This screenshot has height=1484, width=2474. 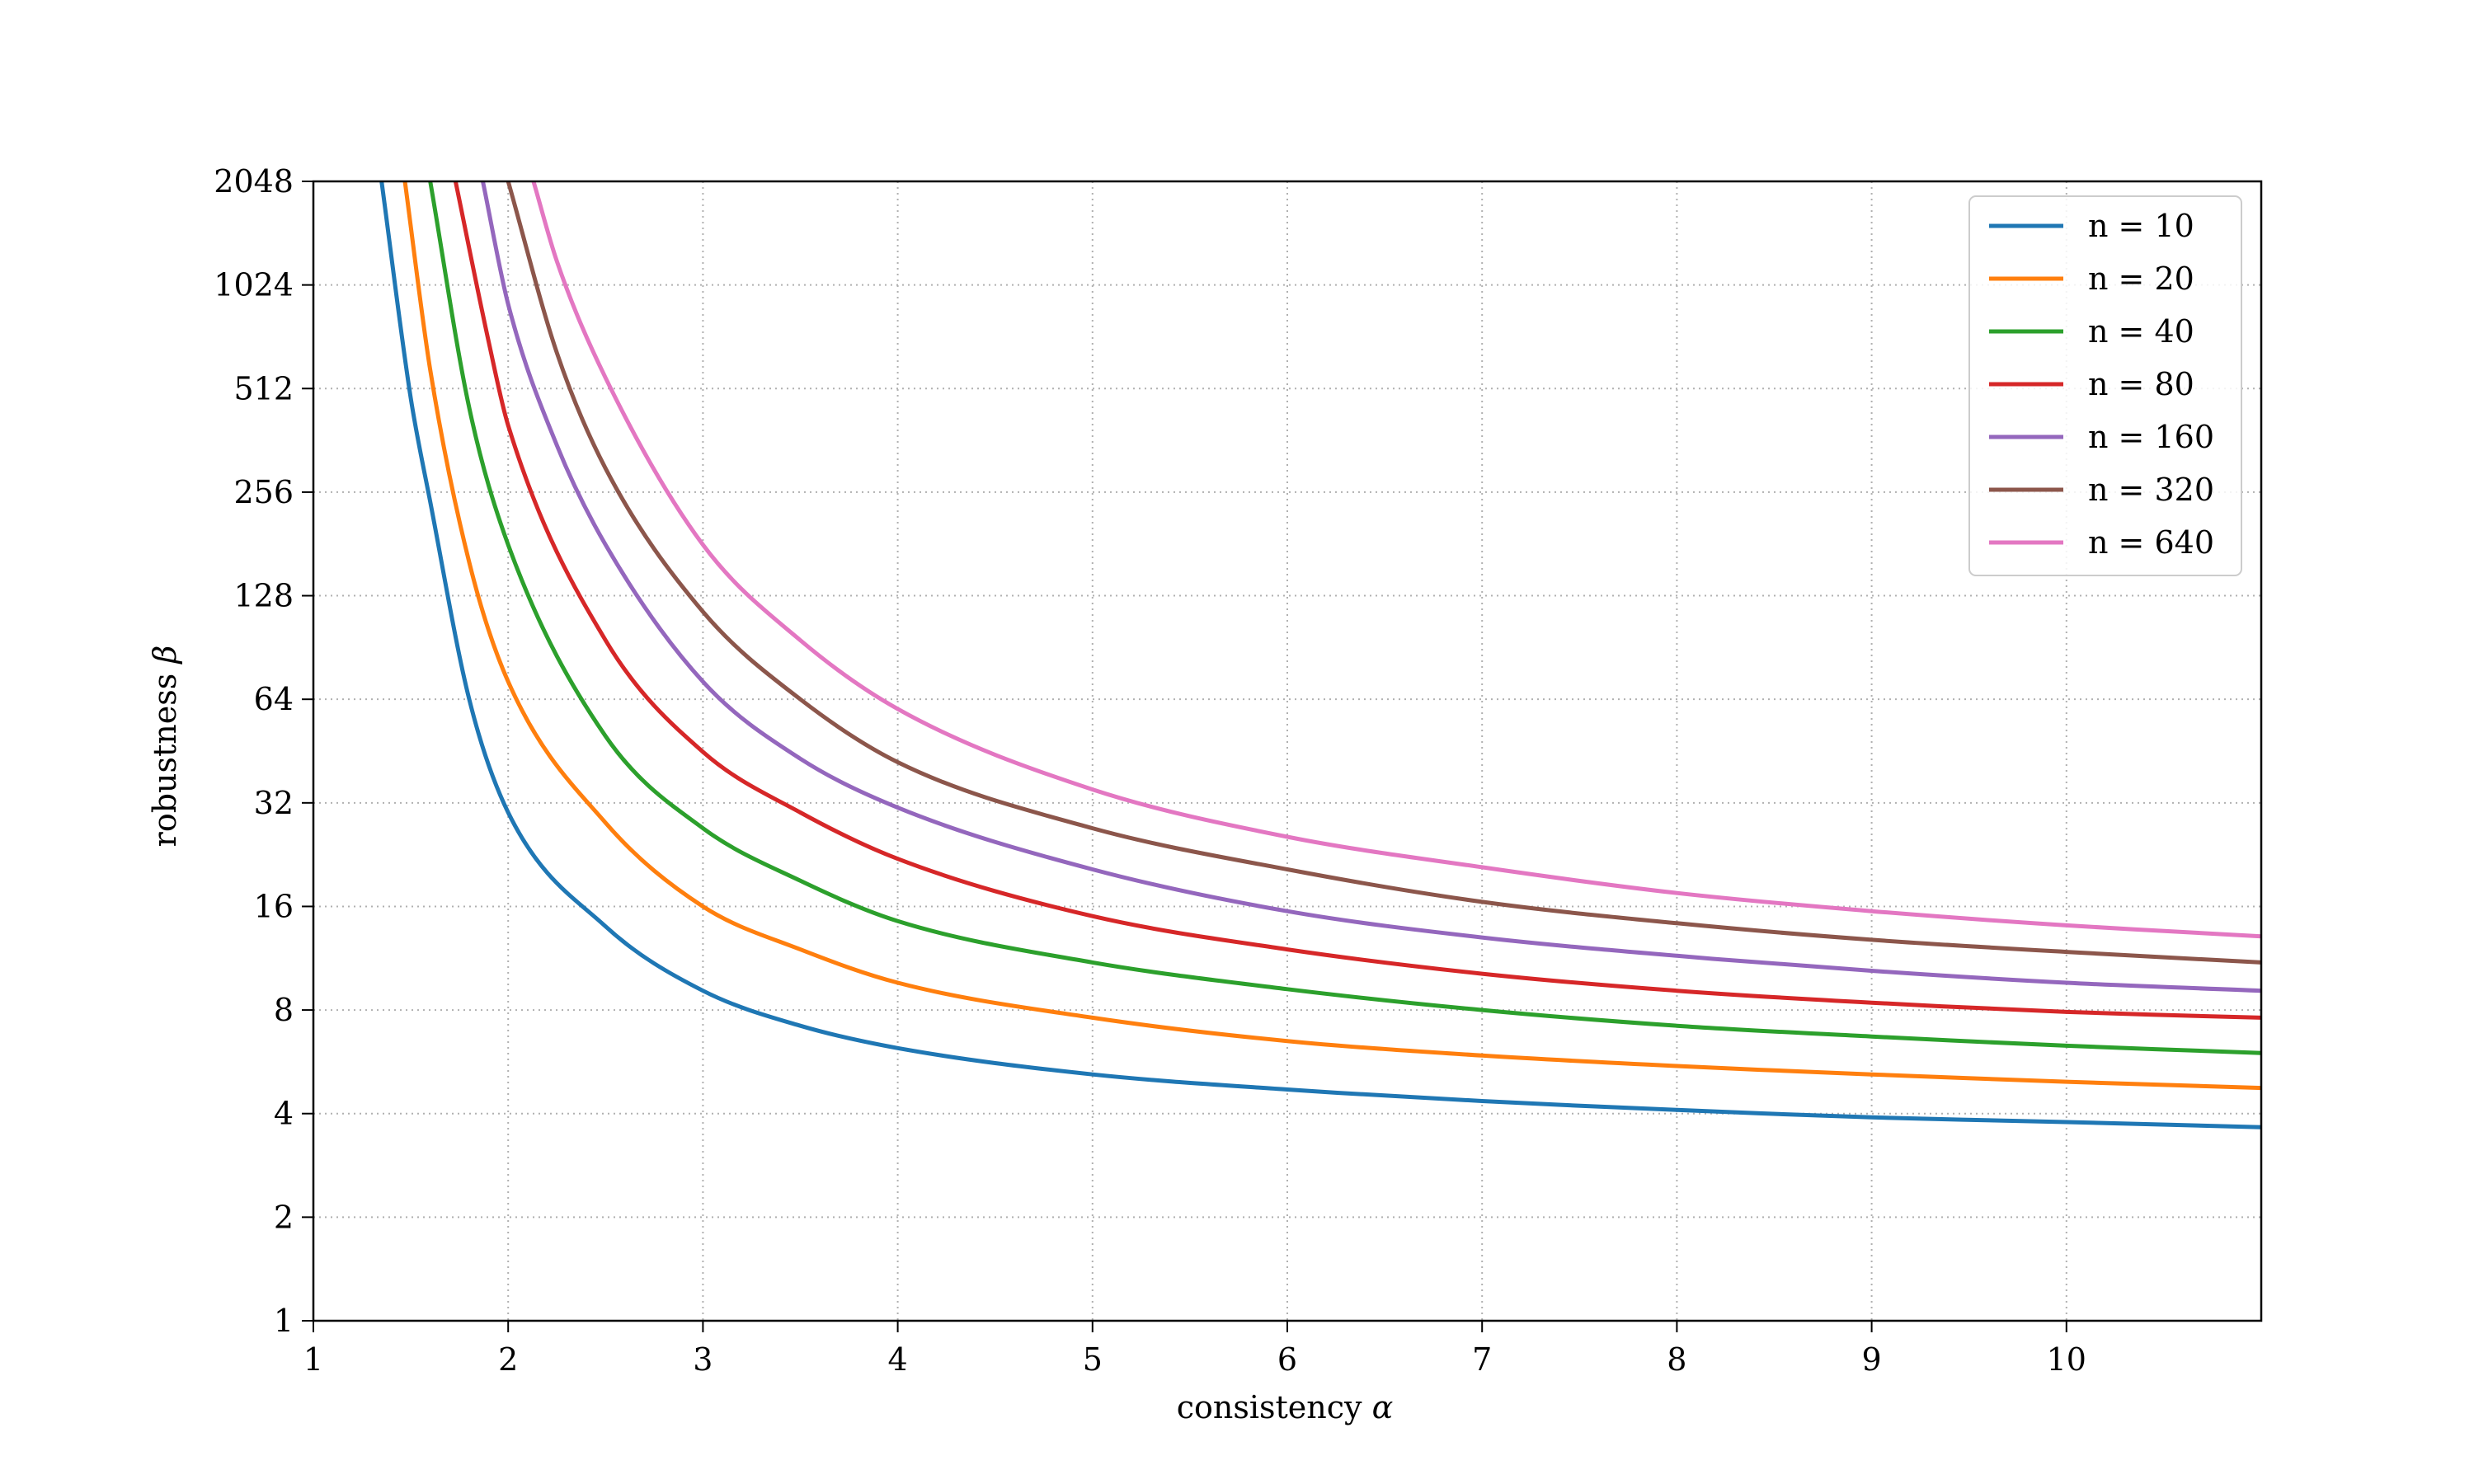 What do you see at coordinates (1287, 1359) in the screenshot?
I see `x-tick-label: 6` at bounding box center [1287, 1359].